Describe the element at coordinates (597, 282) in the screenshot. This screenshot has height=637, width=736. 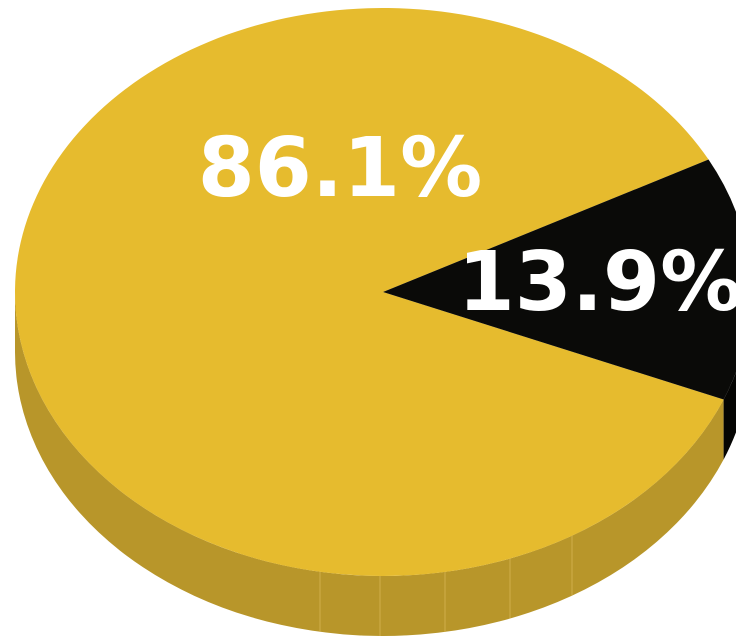
I see `pie-slice-label-2: 13.9%` at that location.